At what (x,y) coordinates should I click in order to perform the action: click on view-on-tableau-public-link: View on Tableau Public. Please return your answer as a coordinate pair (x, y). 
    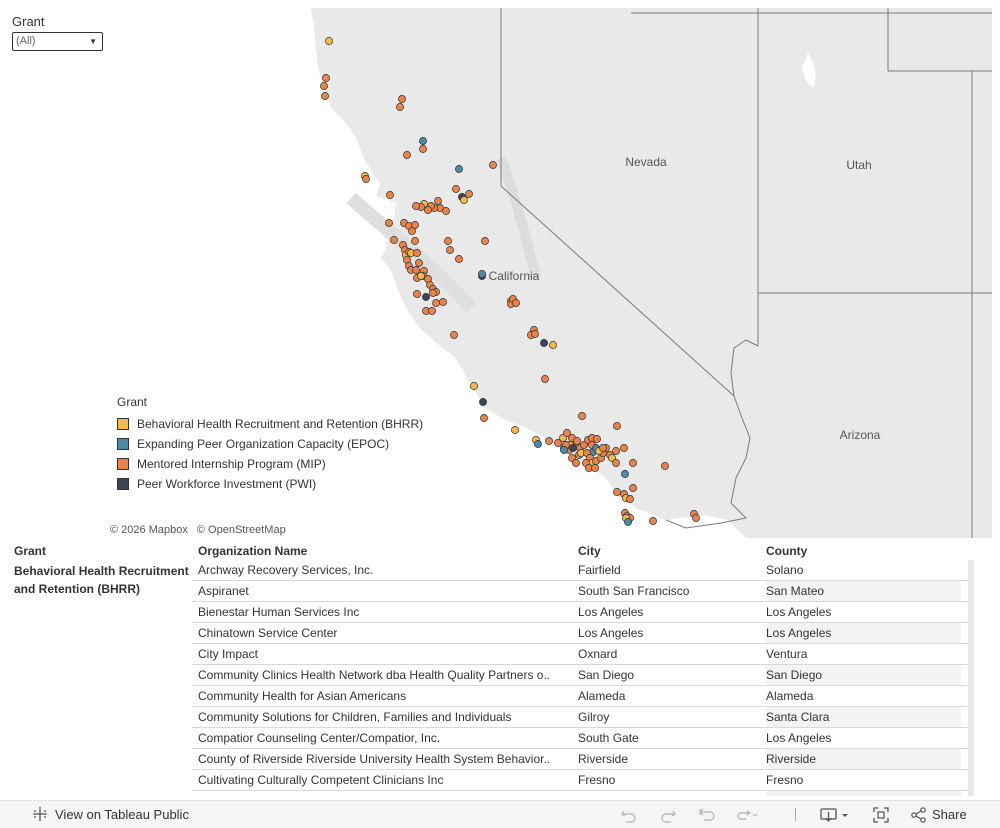
    Looking at the image, I should click on (110, 814).